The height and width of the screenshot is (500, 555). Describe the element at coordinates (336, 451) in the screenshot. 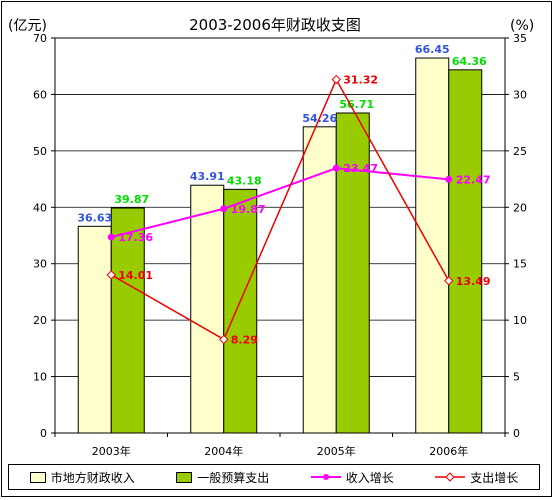

I see `x-tick-label: 2005年` at that location.